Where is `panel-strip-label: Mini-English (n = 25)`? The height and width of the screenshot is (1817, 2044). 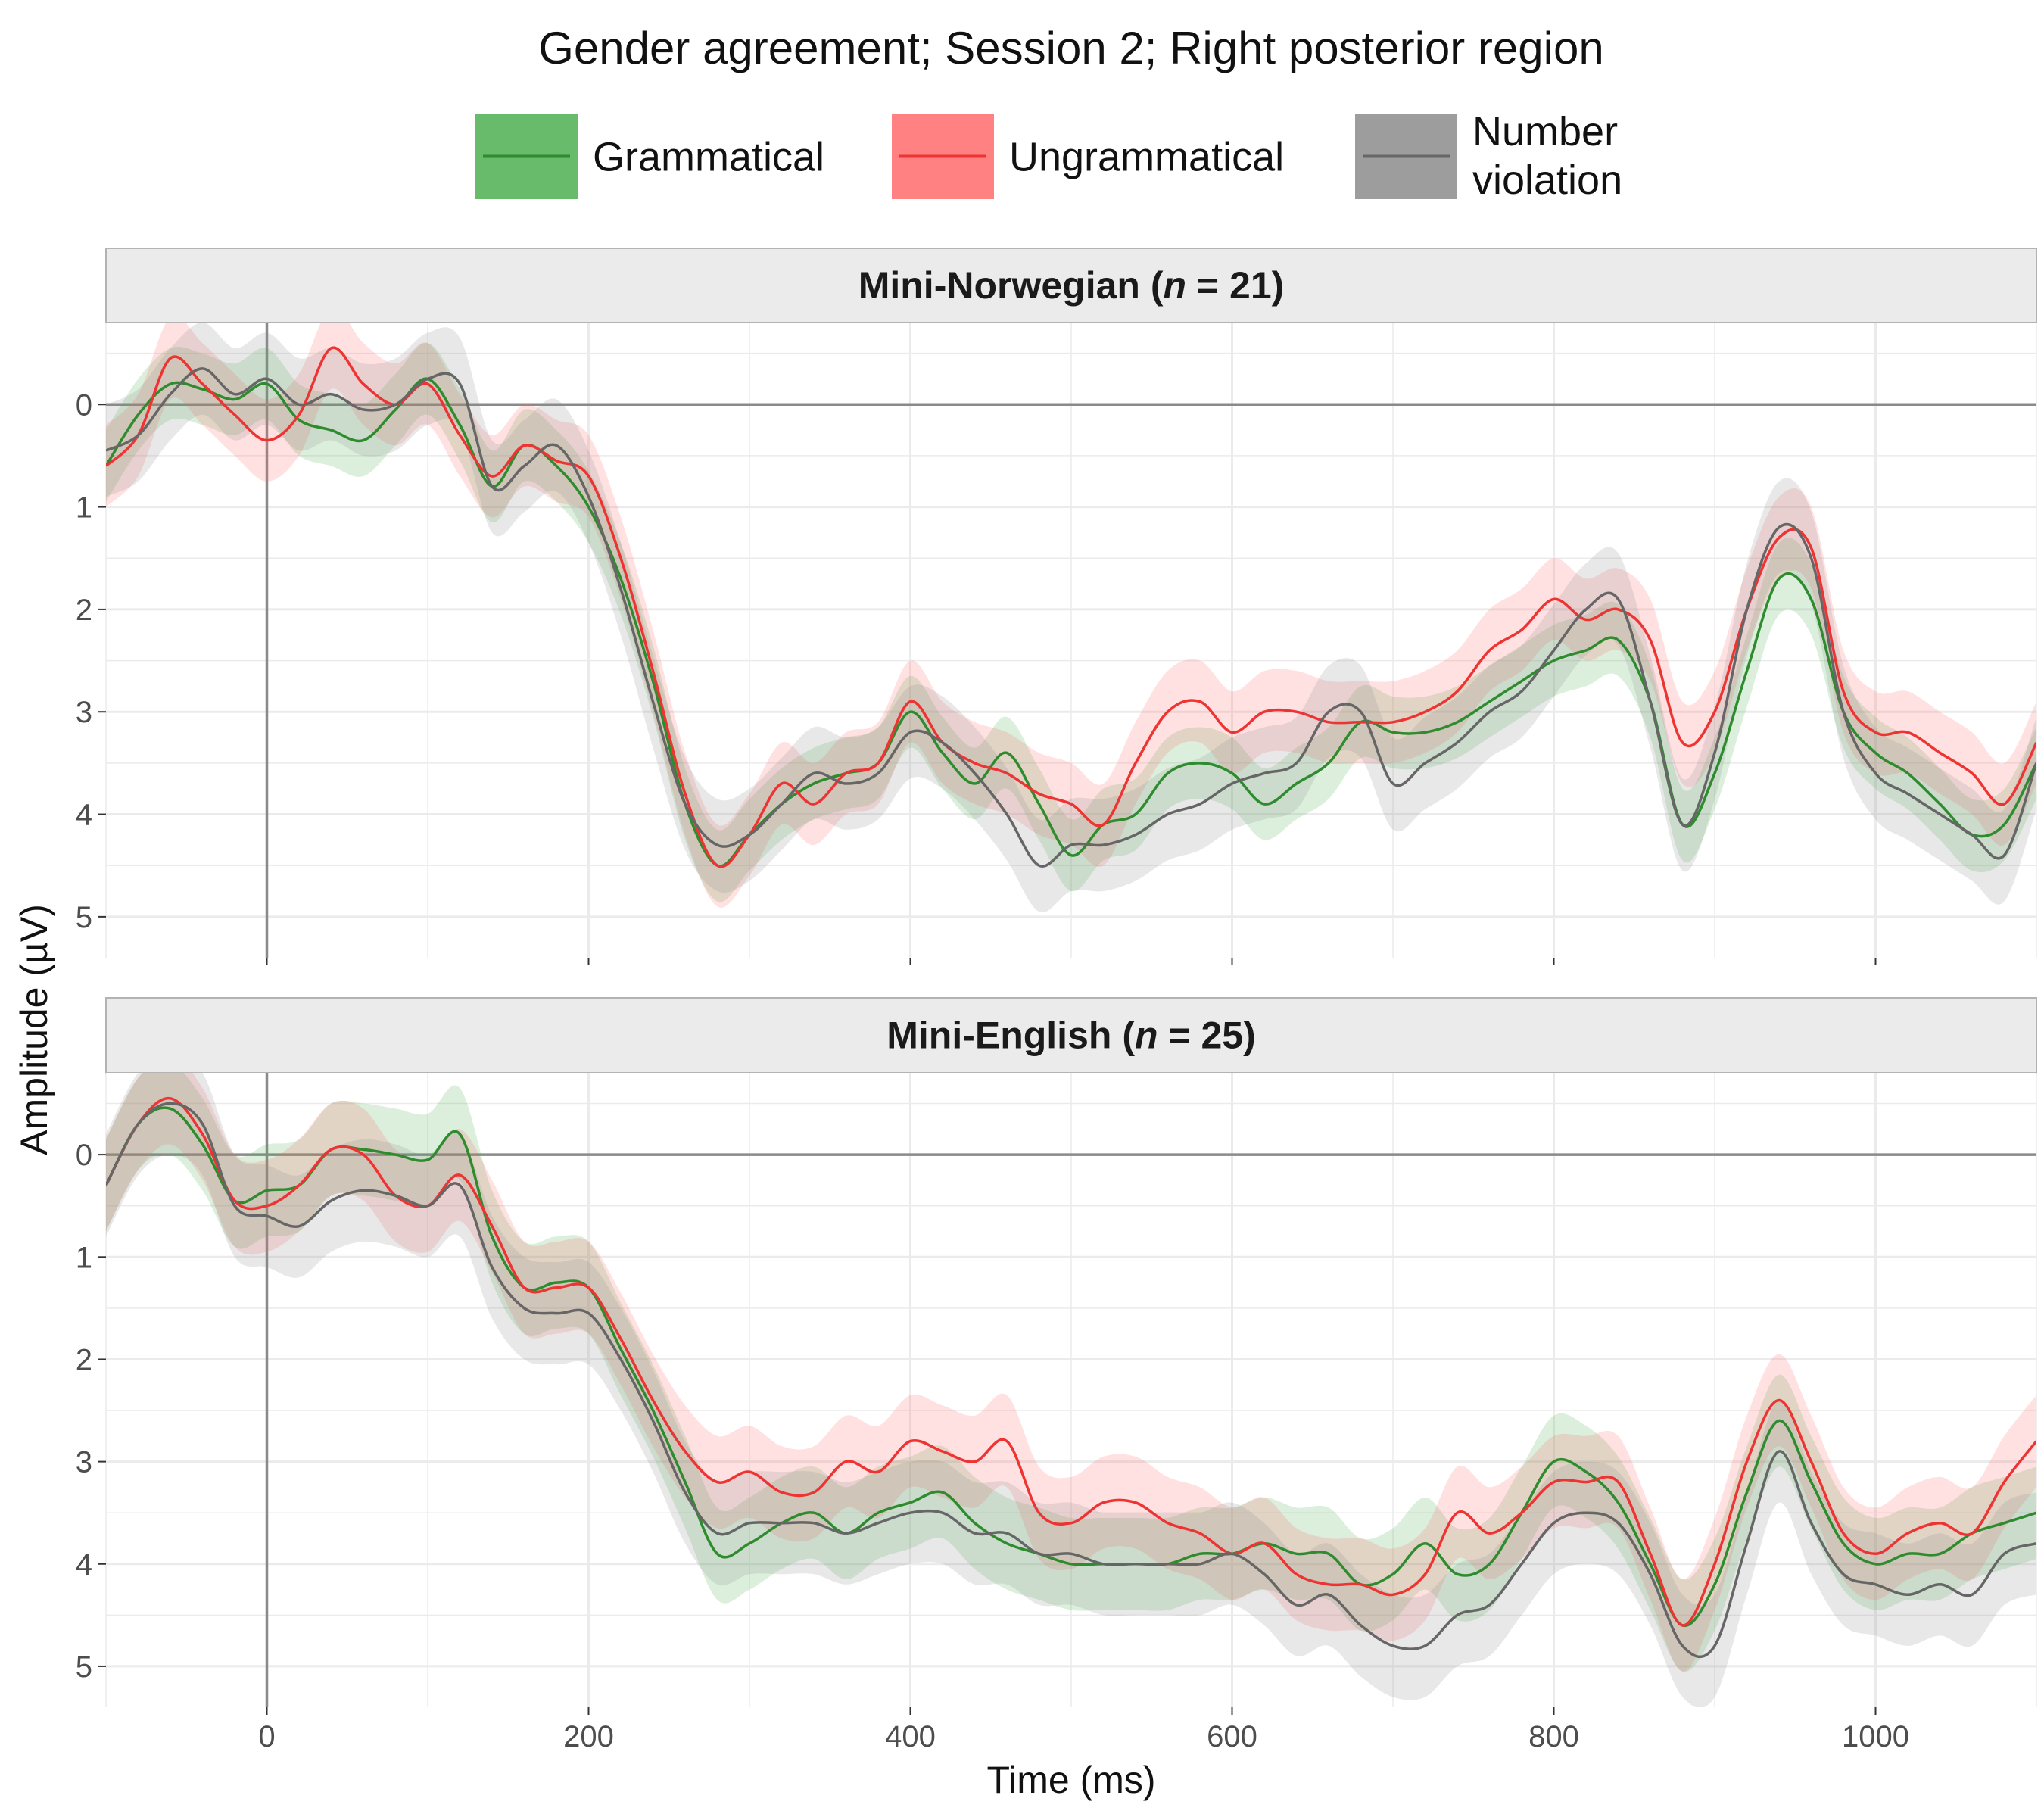
panel-strip-label: Mini-English (n = 25) is located at coordinates (1071, 1035).